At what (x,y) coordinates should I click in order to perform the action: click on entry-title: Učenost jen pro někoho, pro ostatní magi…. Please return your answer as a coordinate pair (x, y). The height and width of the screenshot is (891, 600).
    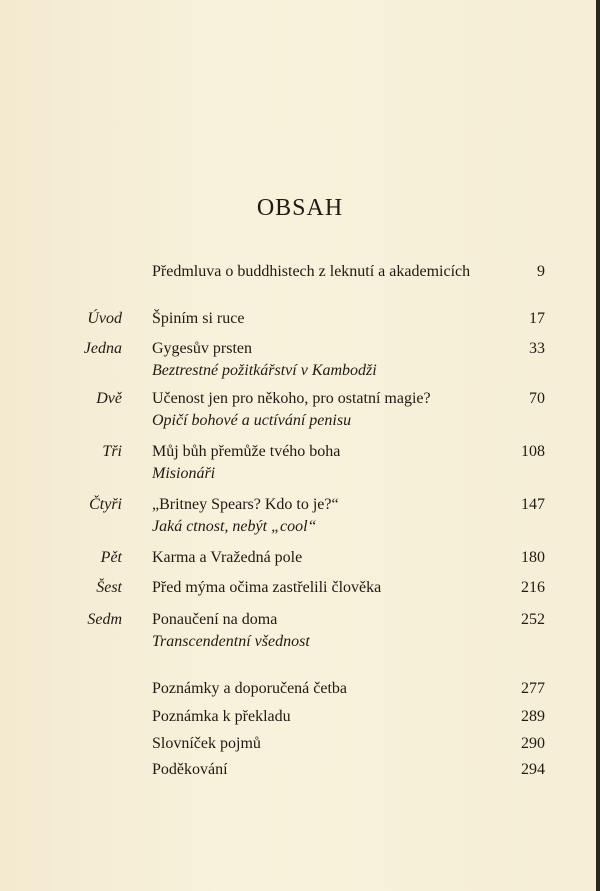
    Looking at the image, I should click on (291, 398).